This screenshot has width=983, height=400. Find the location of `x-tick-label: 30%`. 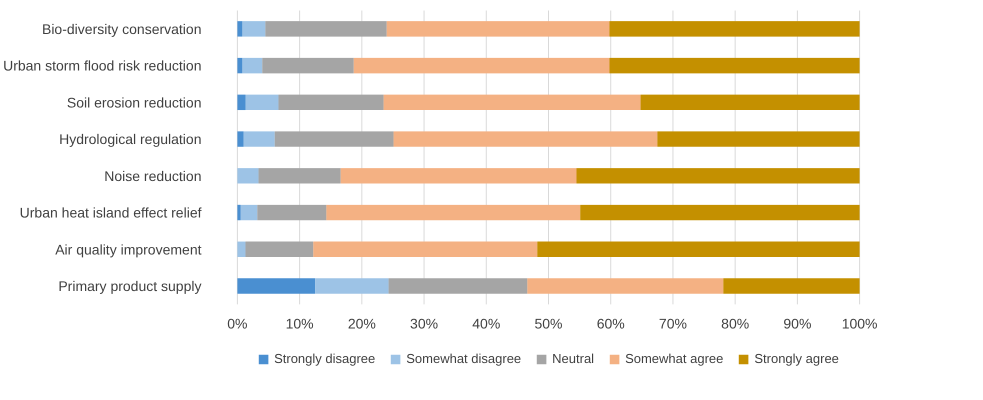

x-tick-label: 30% is located at coordinates (424, 323).